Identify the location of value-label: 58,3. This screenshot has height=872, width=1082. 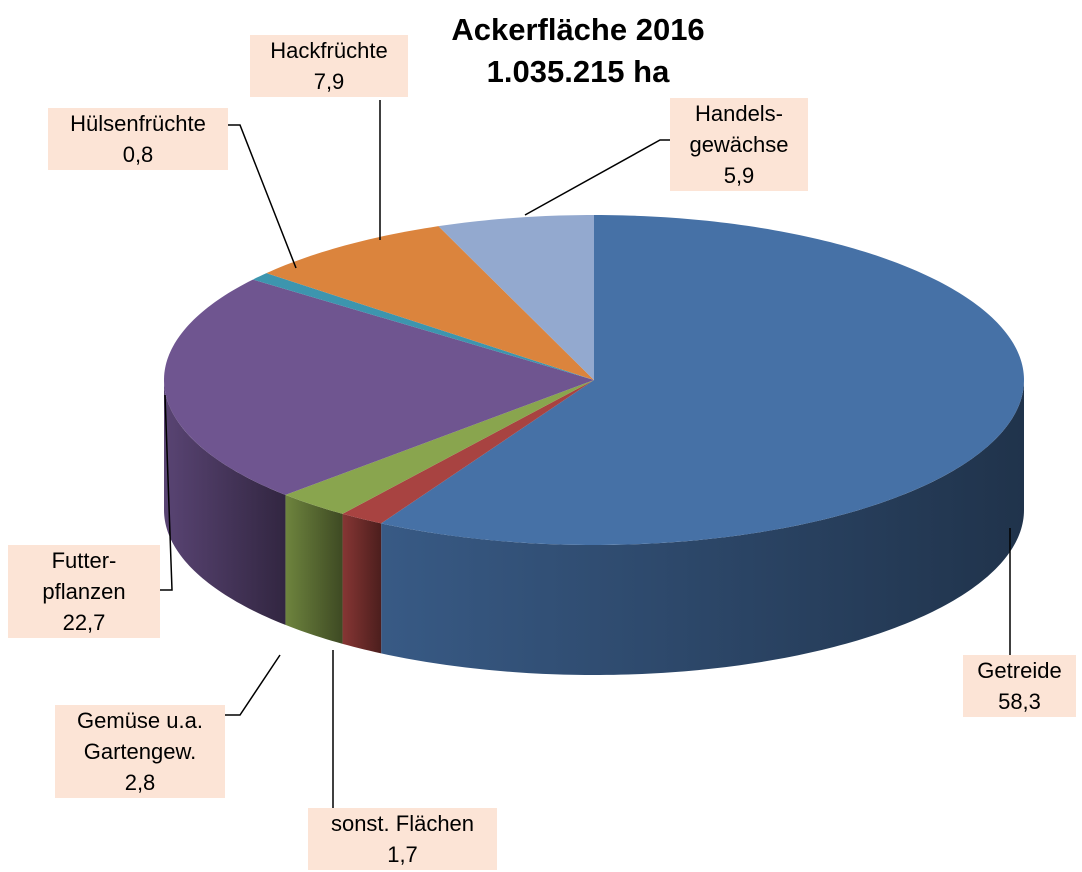
(1019, 701).